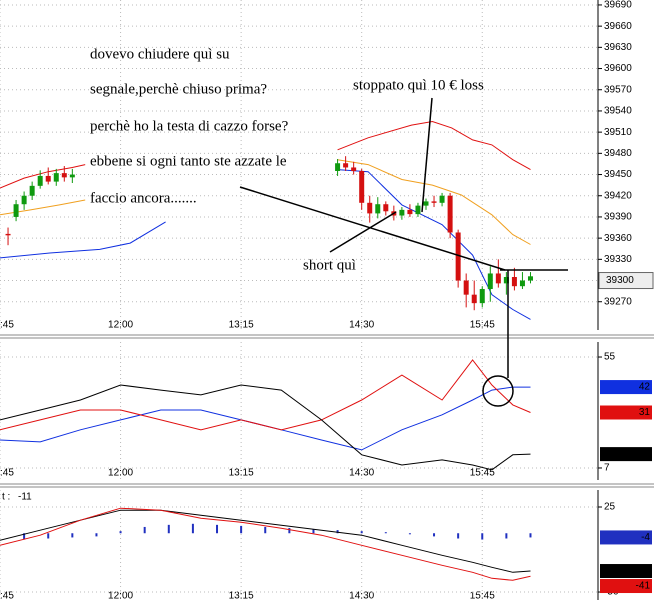  I want to click on y-tick-label: 55, so click(610, 357).